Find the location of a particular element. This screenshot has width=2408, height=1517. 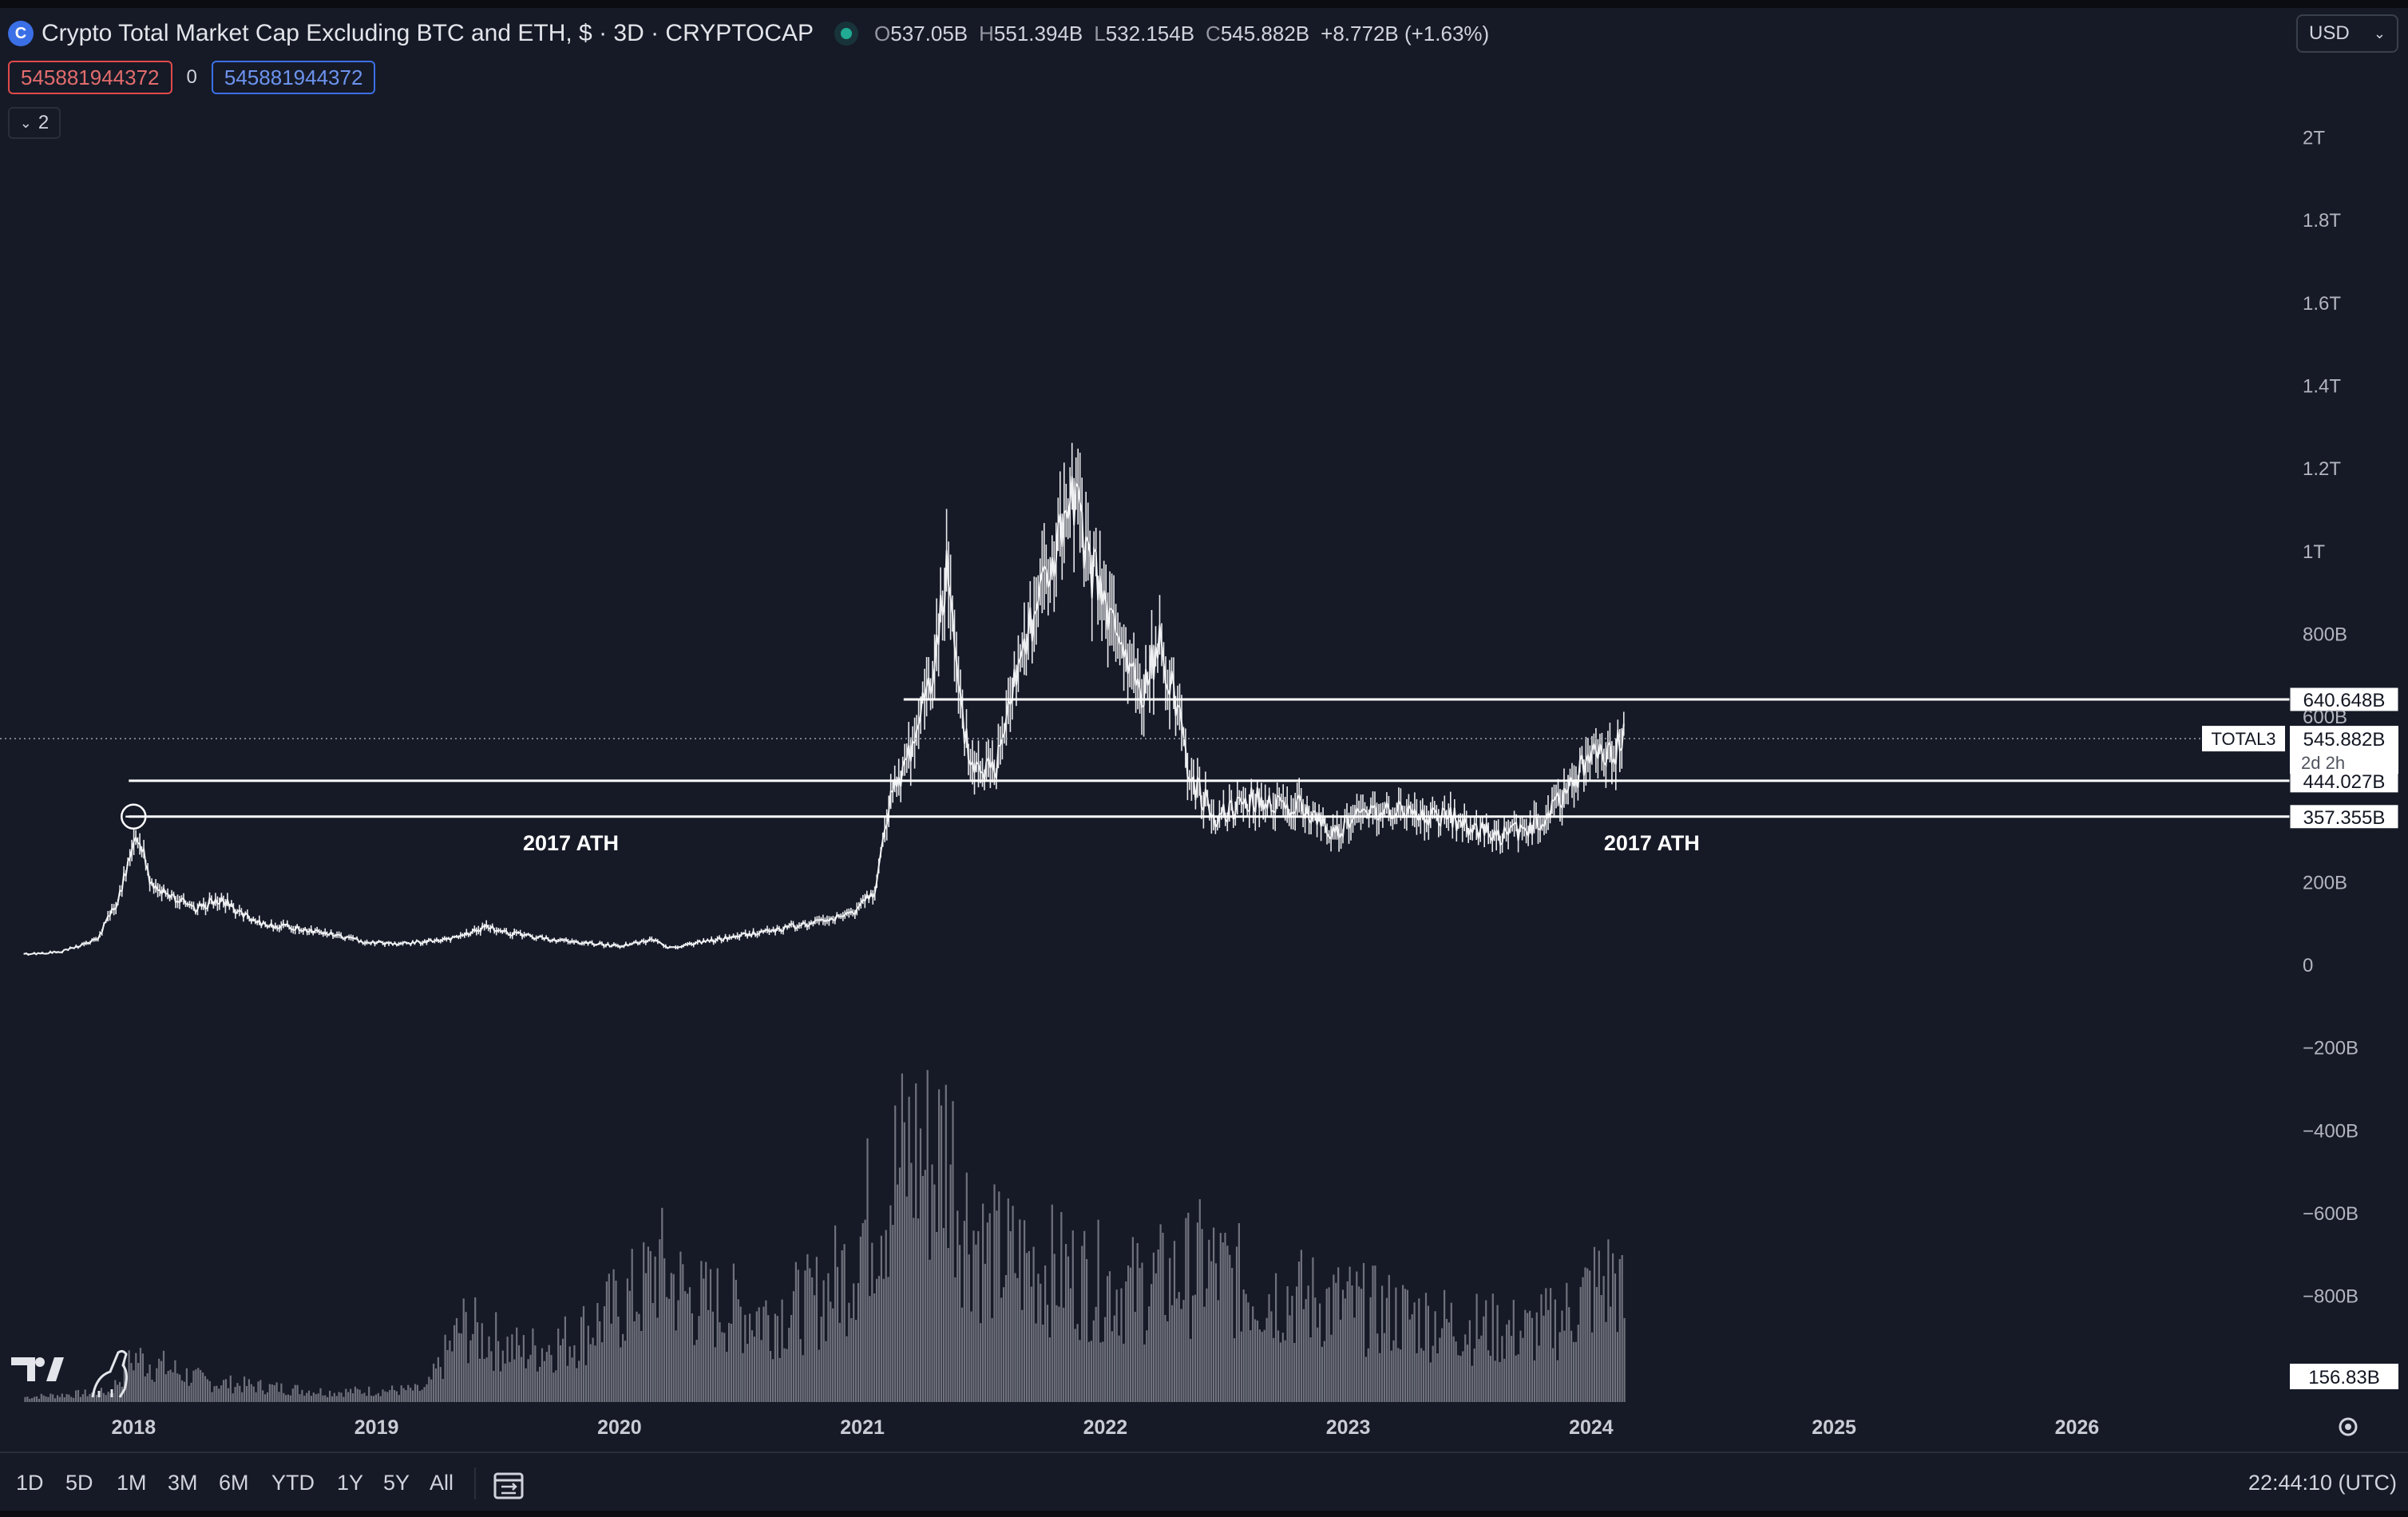

indicator-value-red: 545881944372 is located at coordinates (90, 77).